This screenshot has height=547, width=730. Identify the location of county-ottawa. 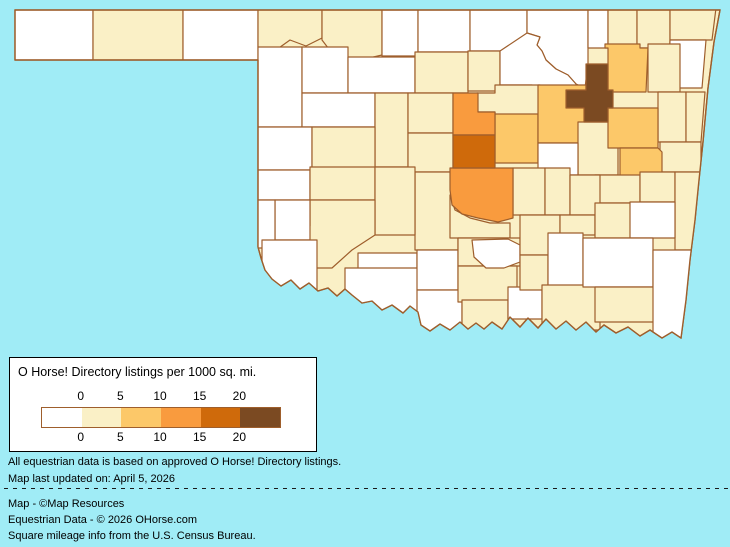
(693, 25).